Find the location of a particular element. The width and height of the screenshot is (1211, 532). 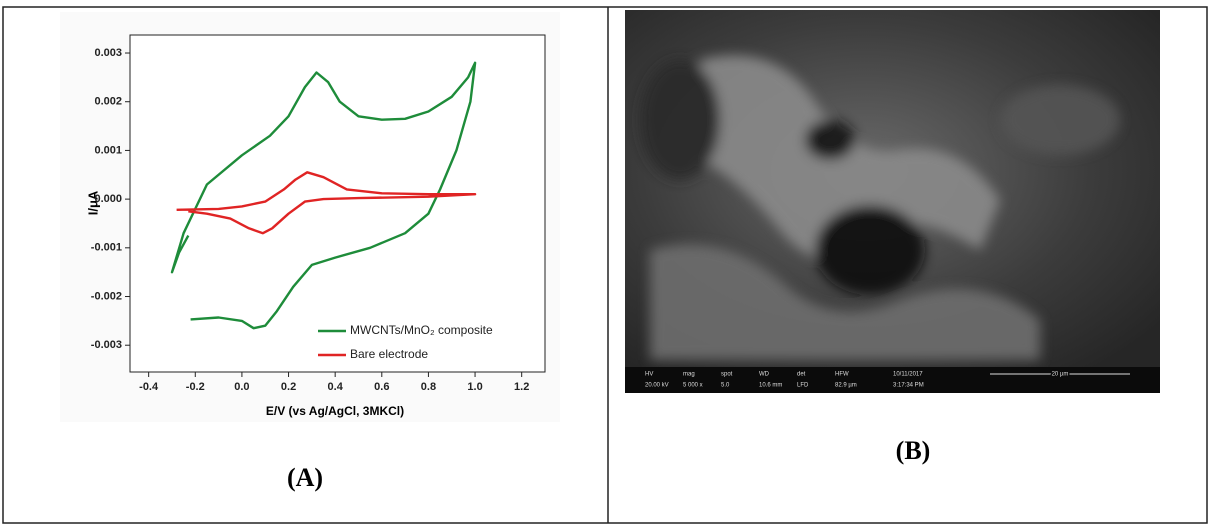

y-tick-label: 0.001 is located at coordinates (108, 150).